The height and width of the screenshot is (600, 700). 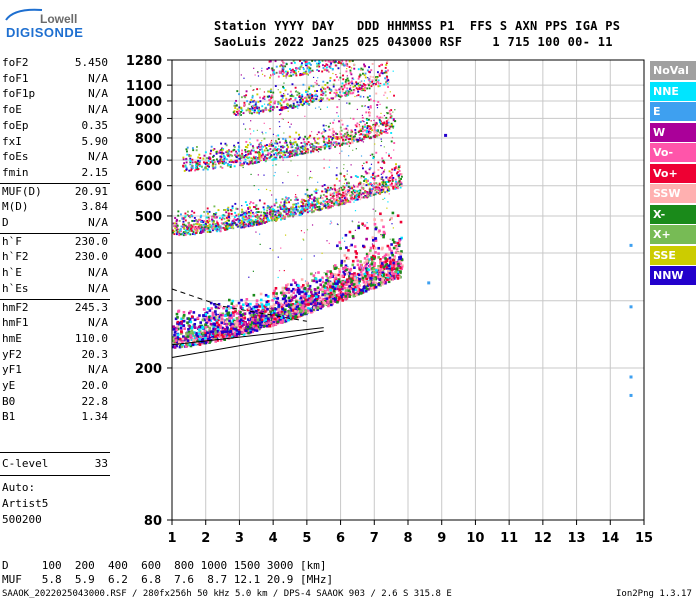 What do you see at coordinates (98, 94) in the screenshot?
I see `param-value: N/A` at bounding box center [98, 94].